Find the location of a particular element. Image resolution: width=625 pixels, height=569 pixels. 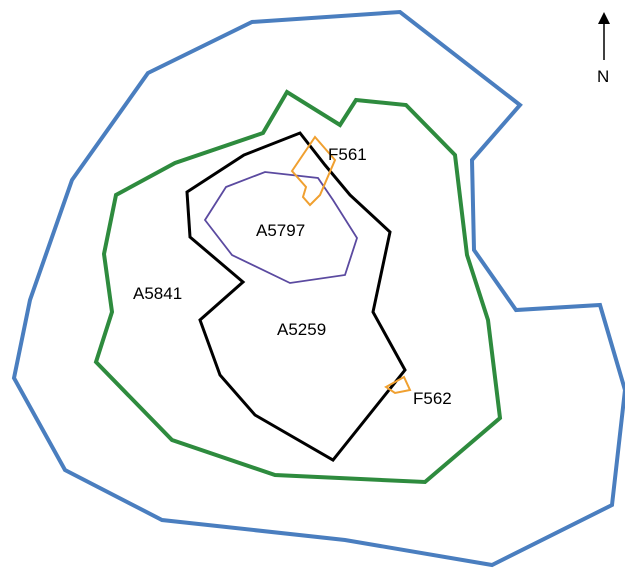

feature-f561-outline is located at coordinates (313, 171).